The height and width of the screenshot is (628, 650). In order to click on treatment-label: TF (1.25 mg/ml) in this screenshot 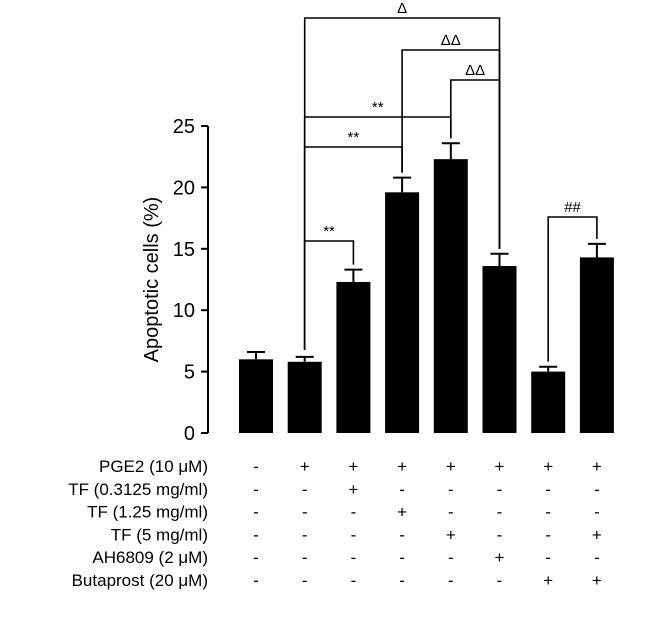, I will do `click(147, 512)`.